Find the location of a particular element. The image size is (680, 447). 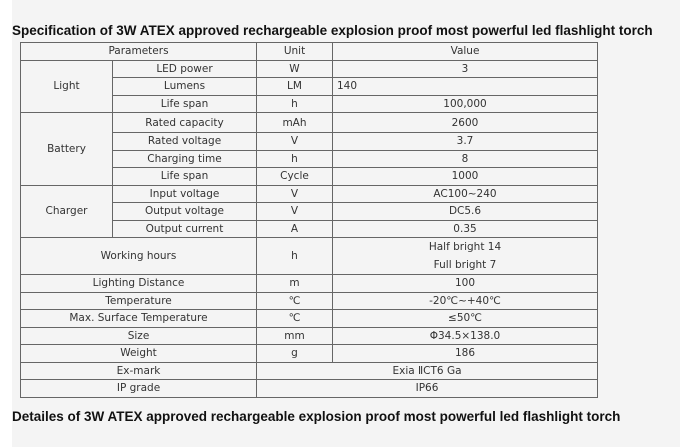

param: Charging time is located at coordinates (184, 158).